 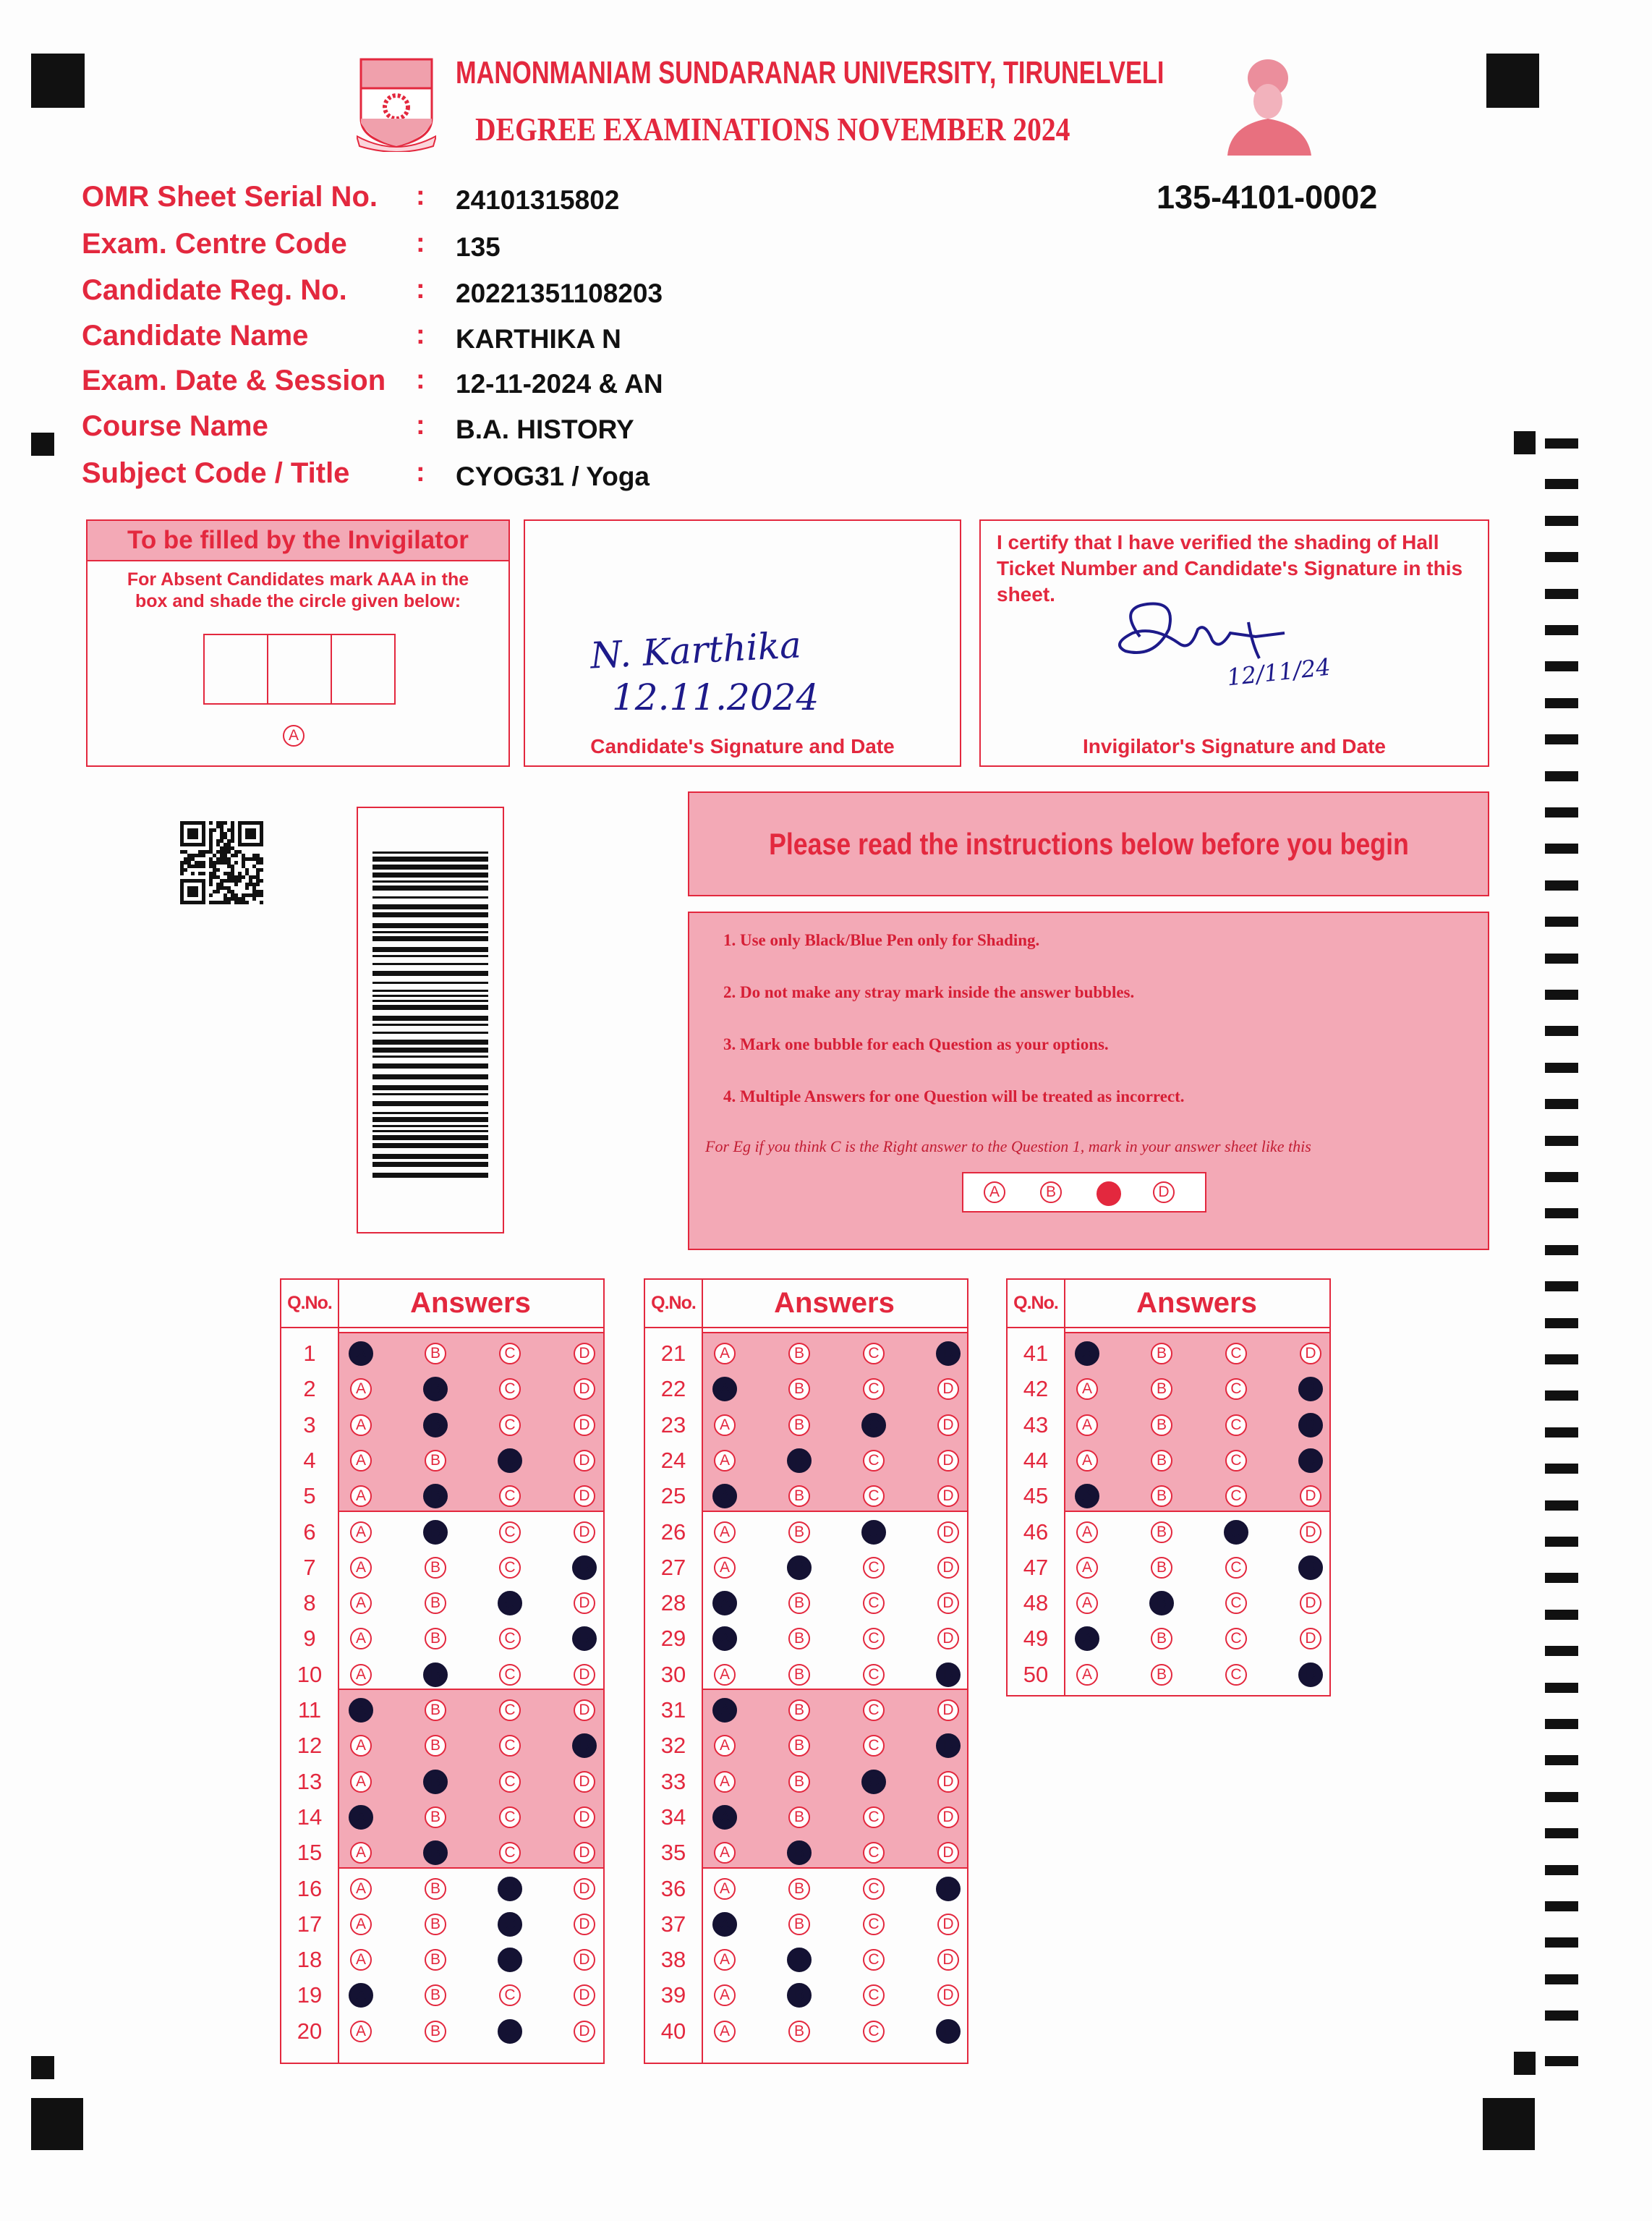 What do you see at coordinates (799, 1603) in the screenshot?
I see `bubble-q28-b: B` at bounding box center [799, 1603].